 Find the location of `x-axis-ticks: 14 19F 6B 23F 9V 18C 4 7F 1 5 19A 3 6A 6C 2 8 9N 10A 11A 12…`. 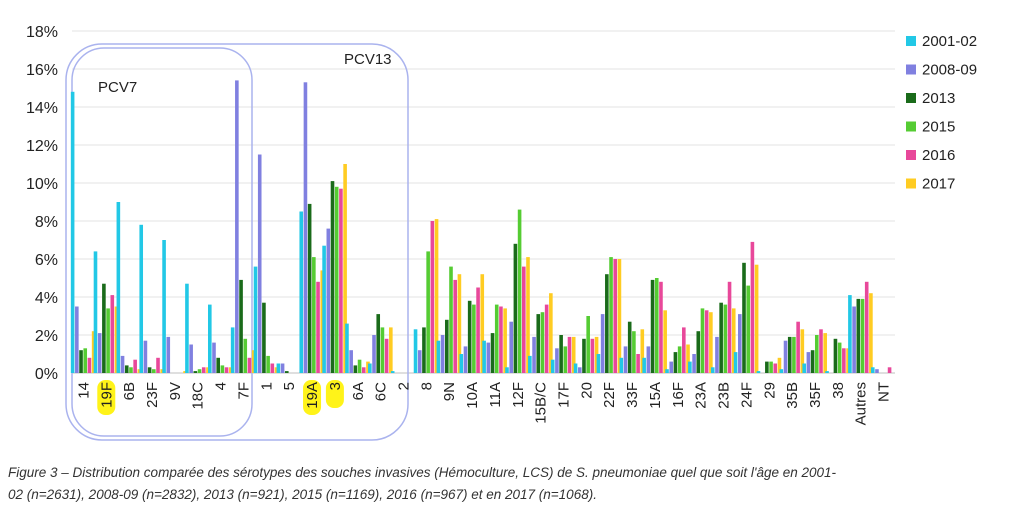

x-axis-ticks: 14 19F 6B 23F 9V 18C 4 7F 1 5 19A 3 6A 6C 2 8 9N 10A 11A 12… is located at coordinates (483, 404).